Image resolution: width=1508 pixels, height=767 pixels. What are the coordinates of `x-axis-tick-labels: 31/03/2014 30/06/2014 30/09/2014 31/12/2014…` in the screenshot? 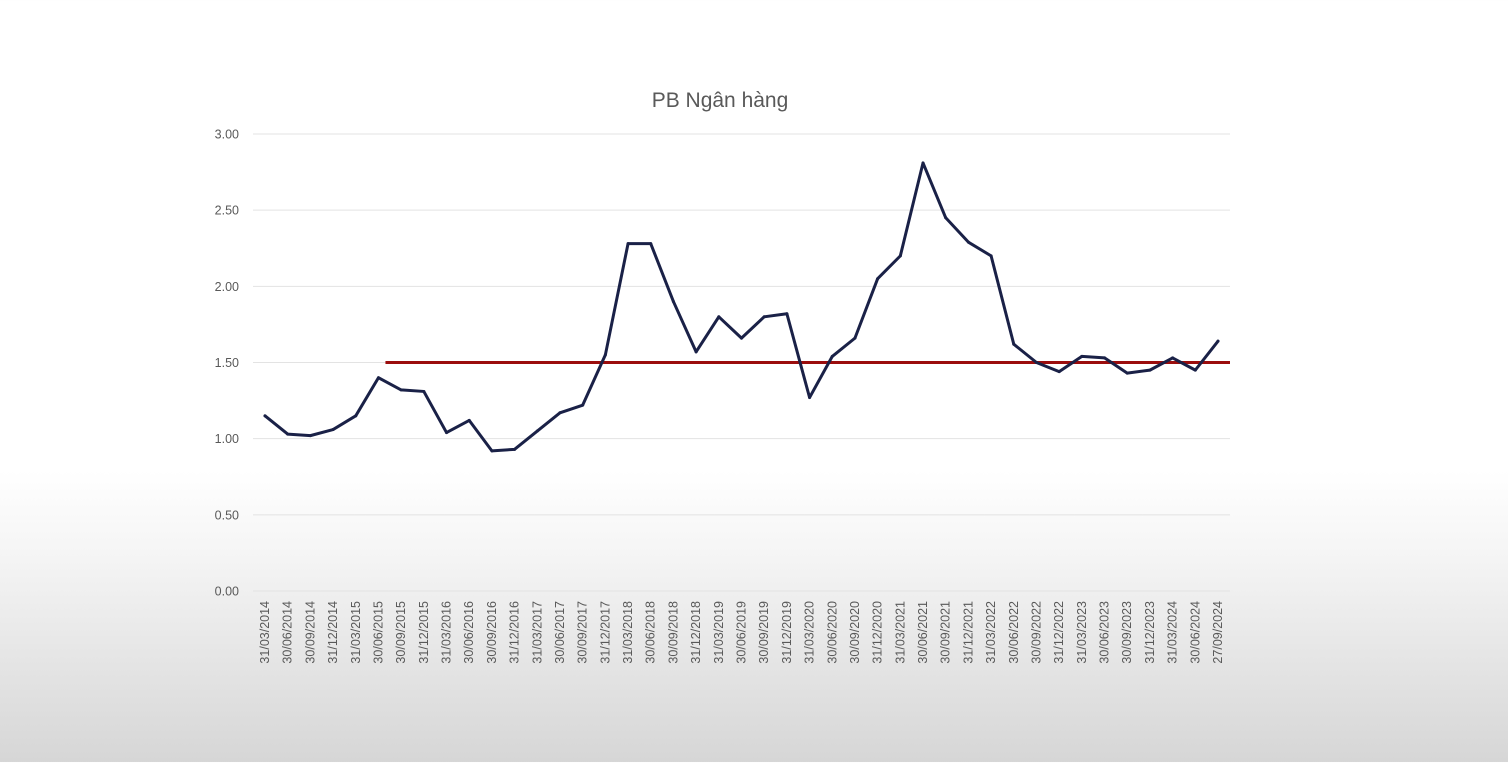 It's located at (741, 632).